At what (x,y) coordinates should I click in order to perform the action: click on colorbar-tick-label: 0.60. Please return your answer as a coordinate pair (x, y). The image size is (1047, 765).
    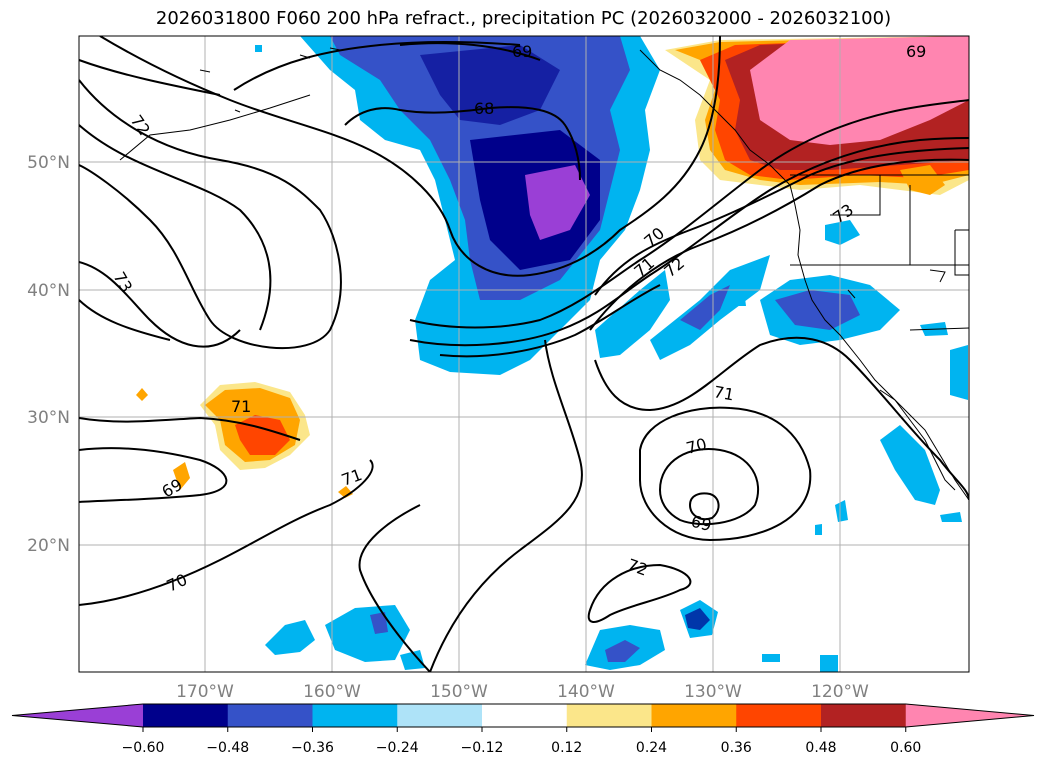
    Looking at the image, I should click on (905, 748).